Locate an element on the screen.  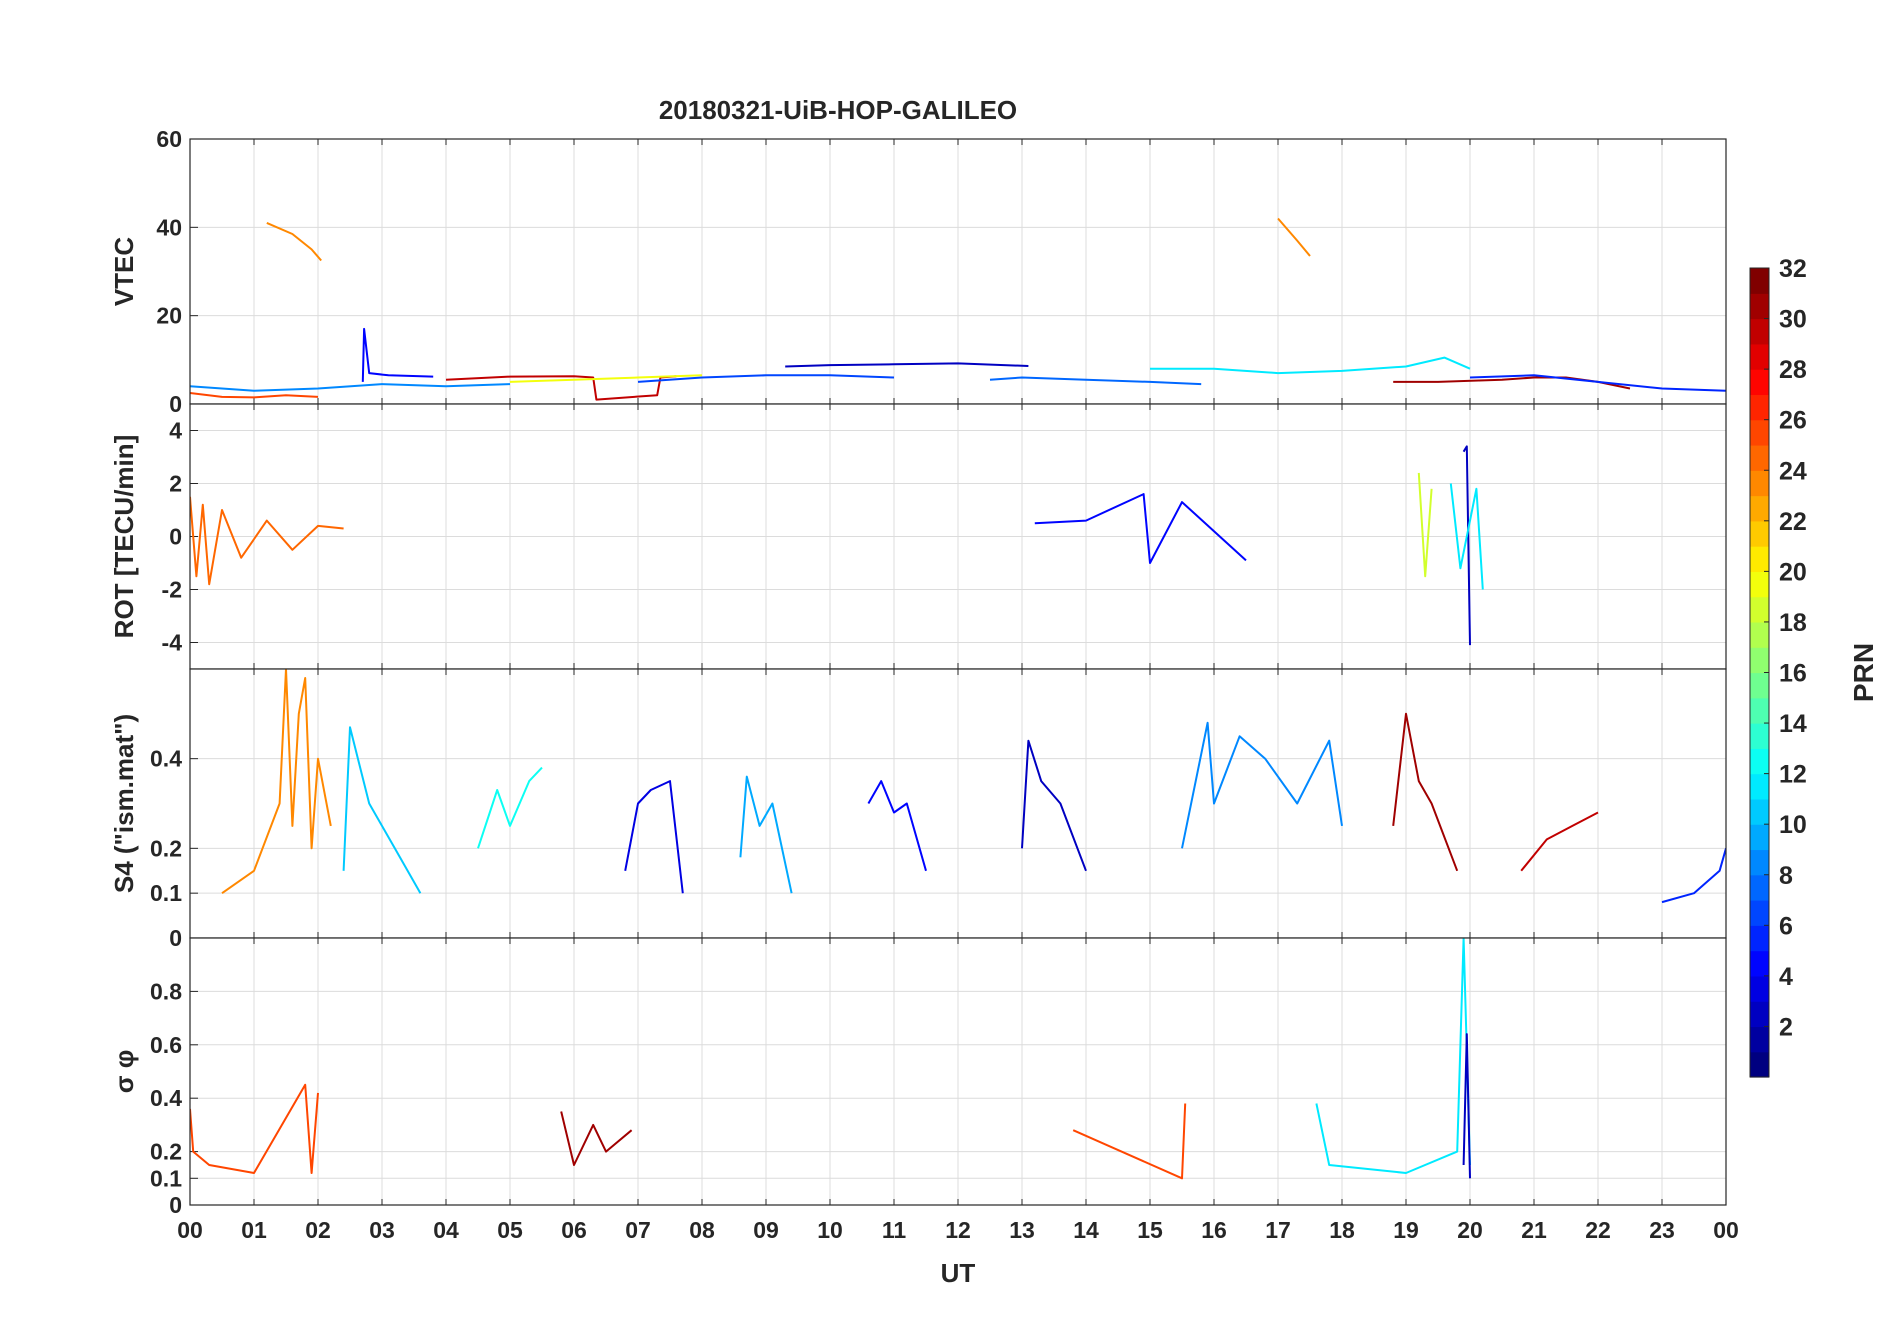
x-tick-label: 06 is located at coordinates (574, 1230).